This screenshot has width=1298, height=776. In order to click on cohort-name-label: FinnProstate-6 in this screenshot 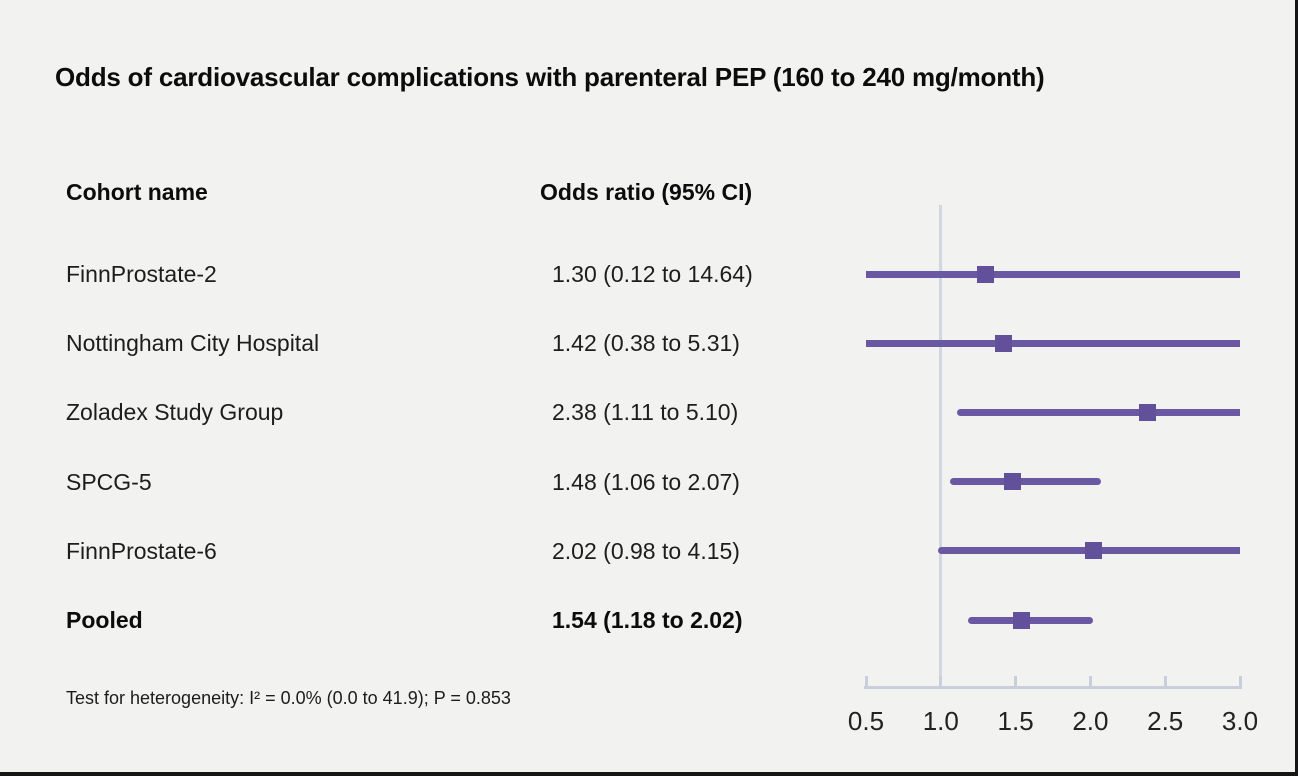, I will do `click(141, 550)`.